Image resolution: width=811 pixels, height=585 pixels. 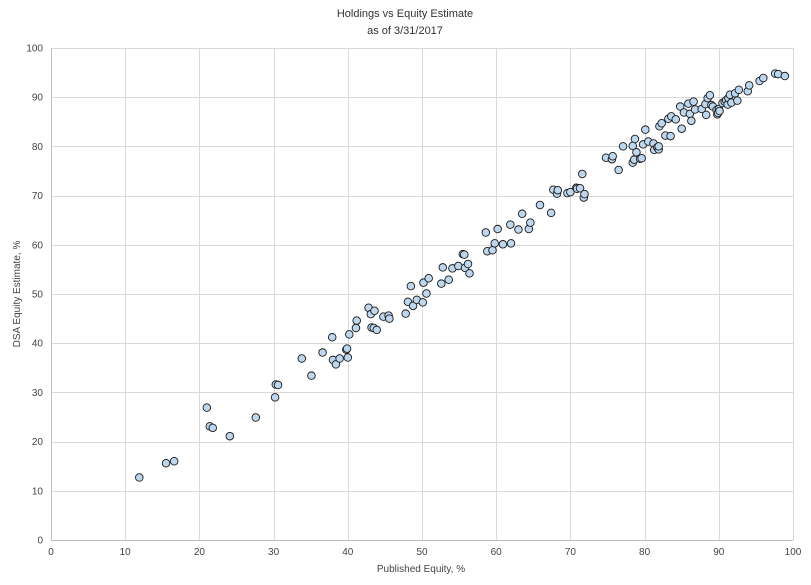 I want to click on x-tick-label: 80, so click(x=645, y=552).